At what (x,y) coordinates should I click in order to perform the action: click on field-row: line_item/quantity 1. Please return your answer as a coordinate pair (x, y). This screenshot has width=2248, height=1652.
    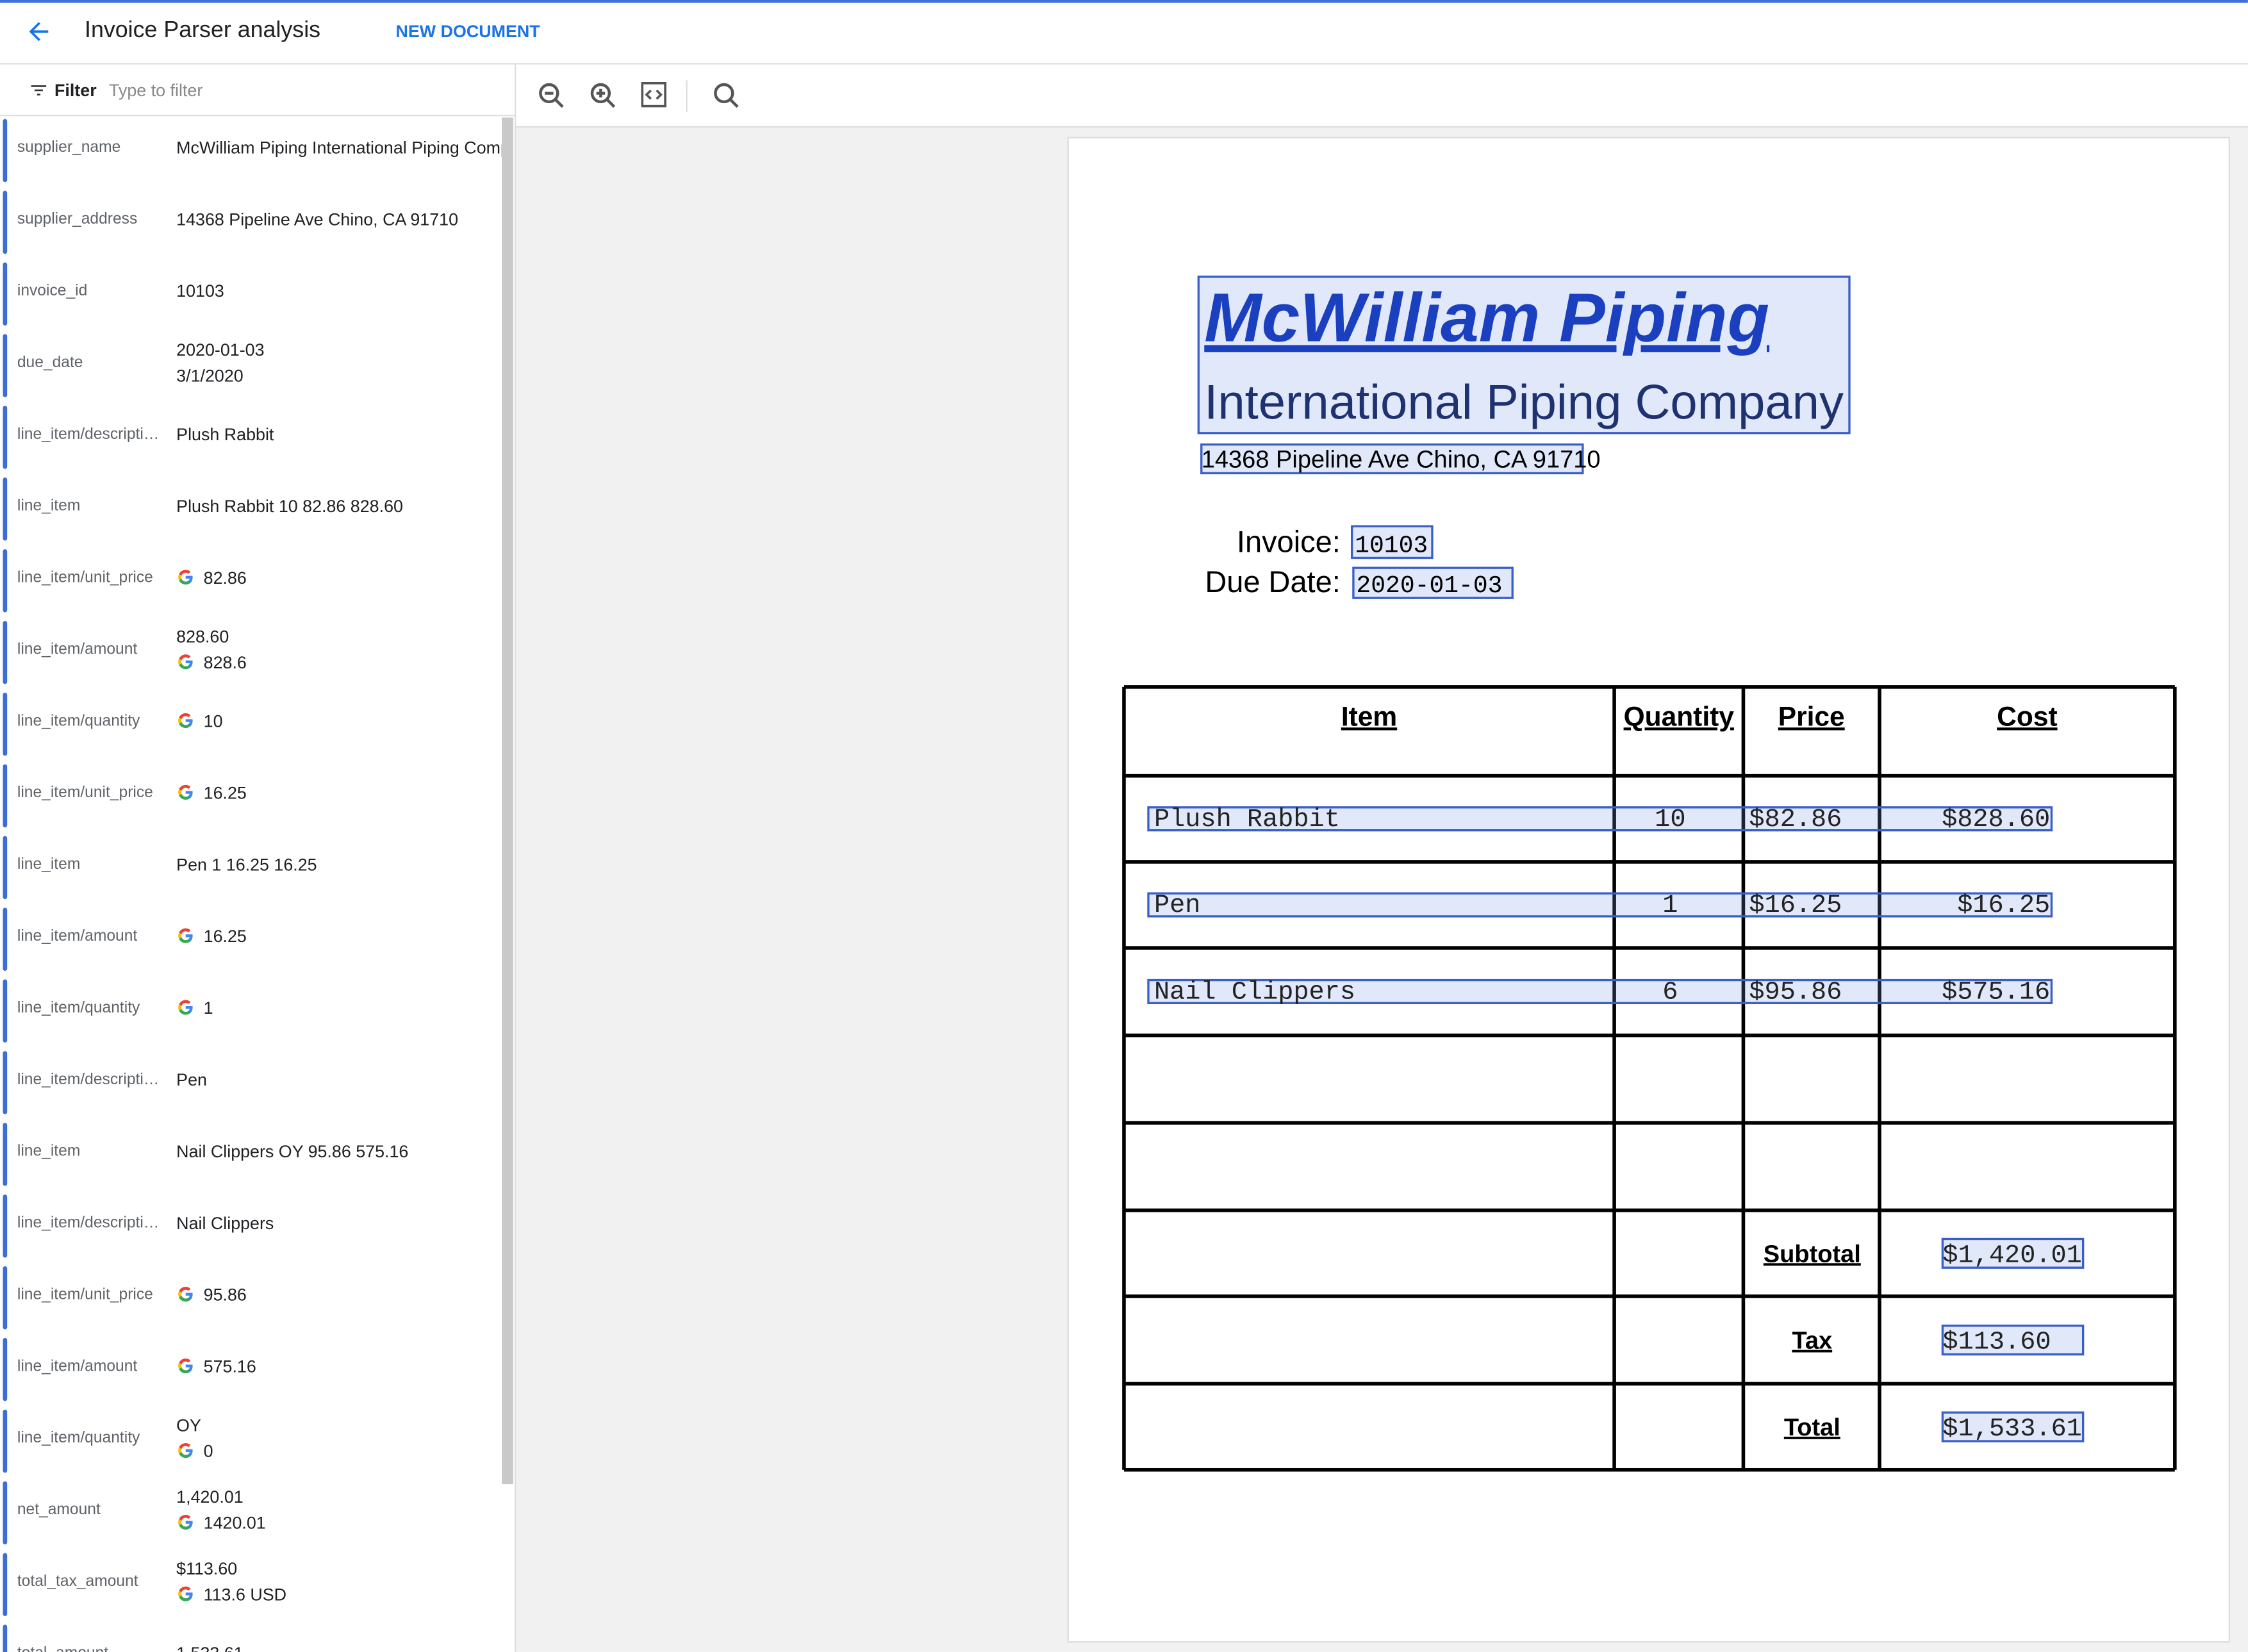
    Looking at the image, I should click on (251, 1012).